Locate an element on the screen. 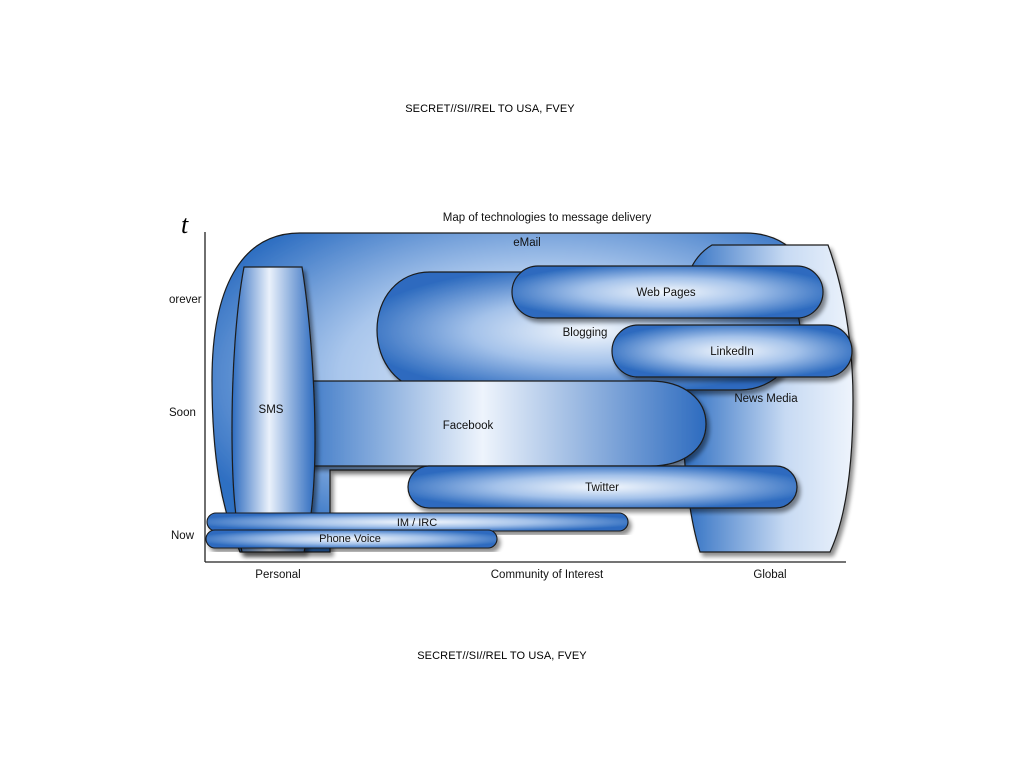 The height and width of the screenshot is (768, 1024). diagram-title: Map of technologies to message delivery is located at coordinates (547, 218).